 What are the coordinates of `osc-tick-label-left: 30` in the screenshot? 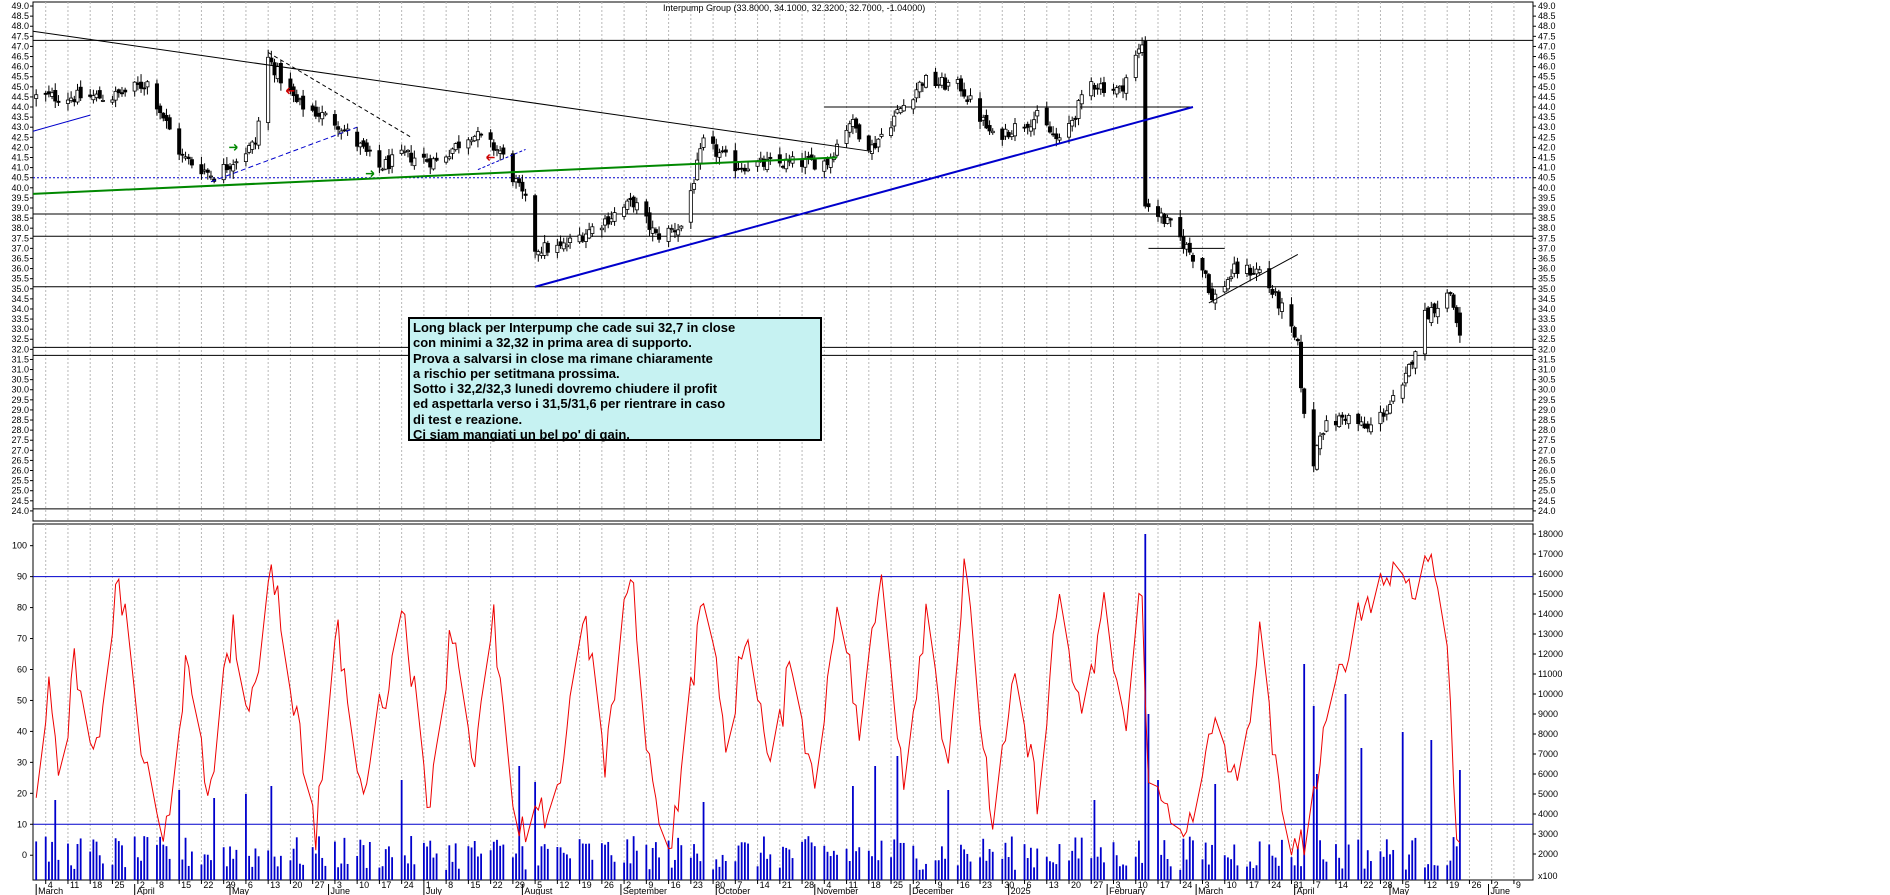 It's located at (22, 762).